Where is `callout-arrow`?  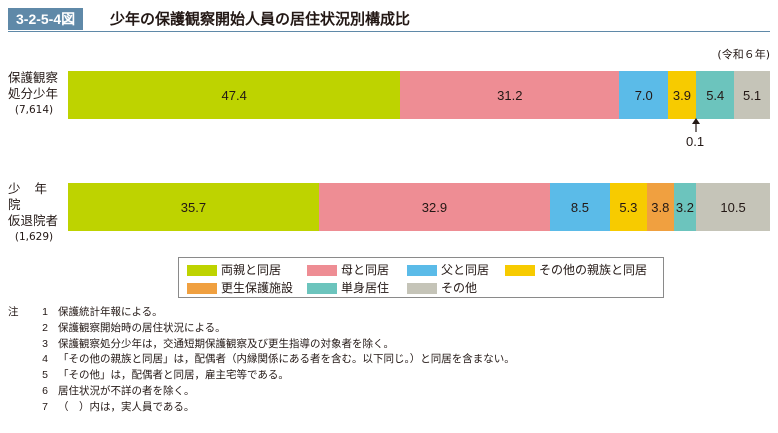
callout-arrow is located at coordinates (696, 125).